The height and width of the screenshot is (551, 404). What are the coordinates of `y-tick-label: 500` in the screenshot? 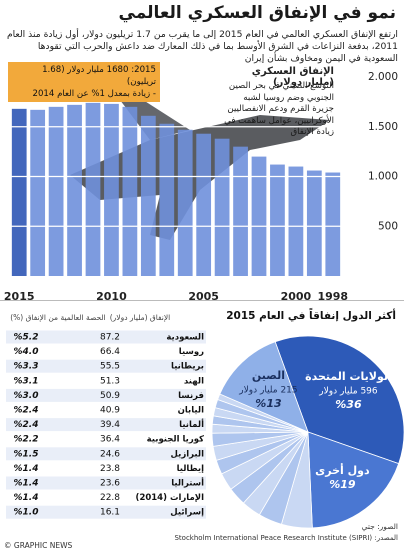 It's located at (388, 226).